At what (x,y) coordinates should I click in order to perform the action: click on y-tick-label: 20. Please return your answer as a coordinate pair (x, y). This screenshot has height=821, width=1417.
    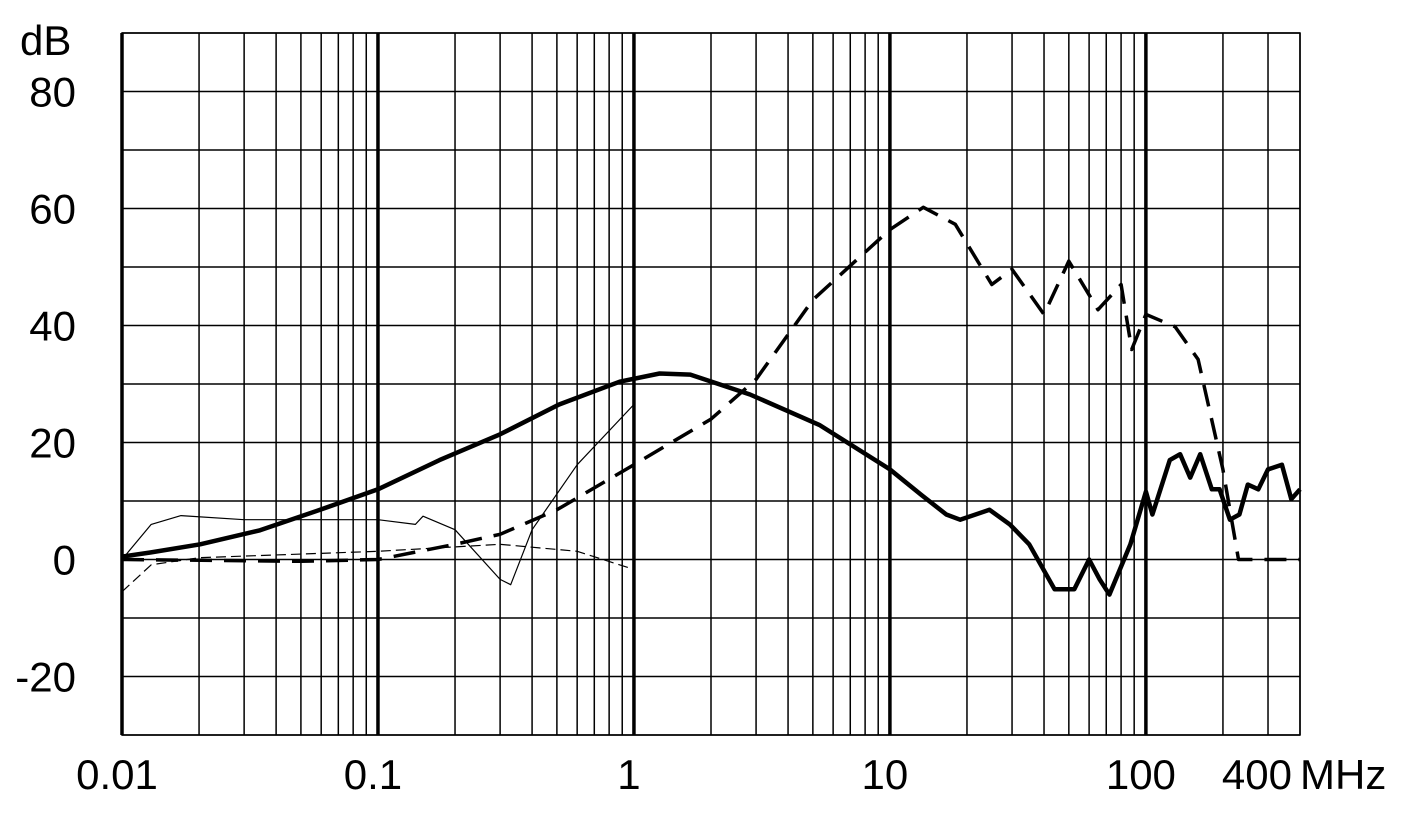
    Looking at the image, I should click on (52, 443).